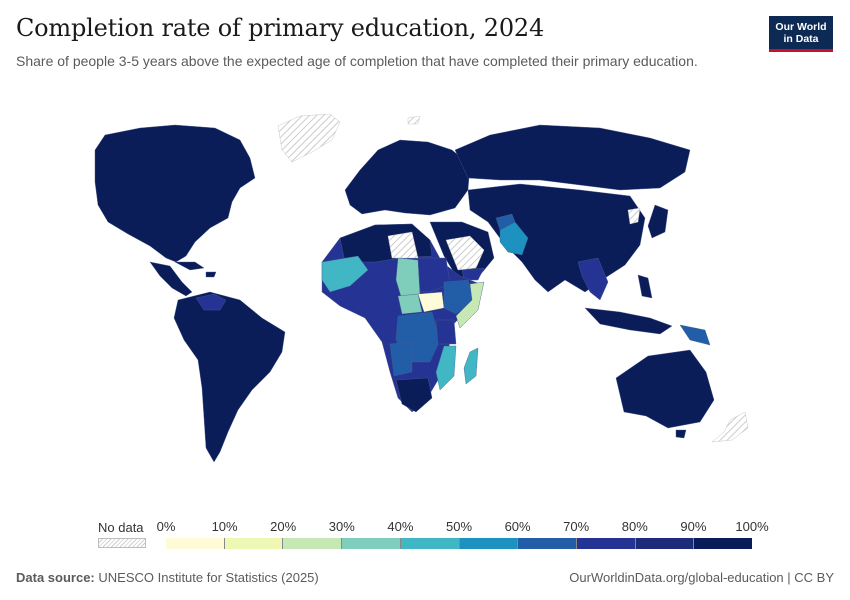 This screenshot has width=850, height=600. Describe the element at coordinates (665, 389) in the screenshot. I see `australia-region` at that location.